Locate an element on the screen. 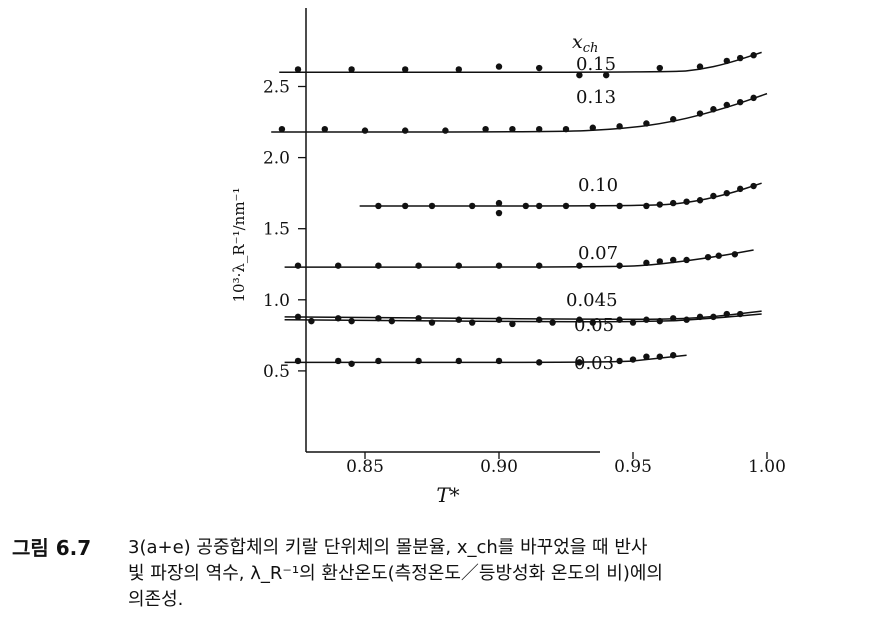 The height and width of the screenshot is (639, 870). y-tick-label: 0.5 is located at coordinates (276, 372).